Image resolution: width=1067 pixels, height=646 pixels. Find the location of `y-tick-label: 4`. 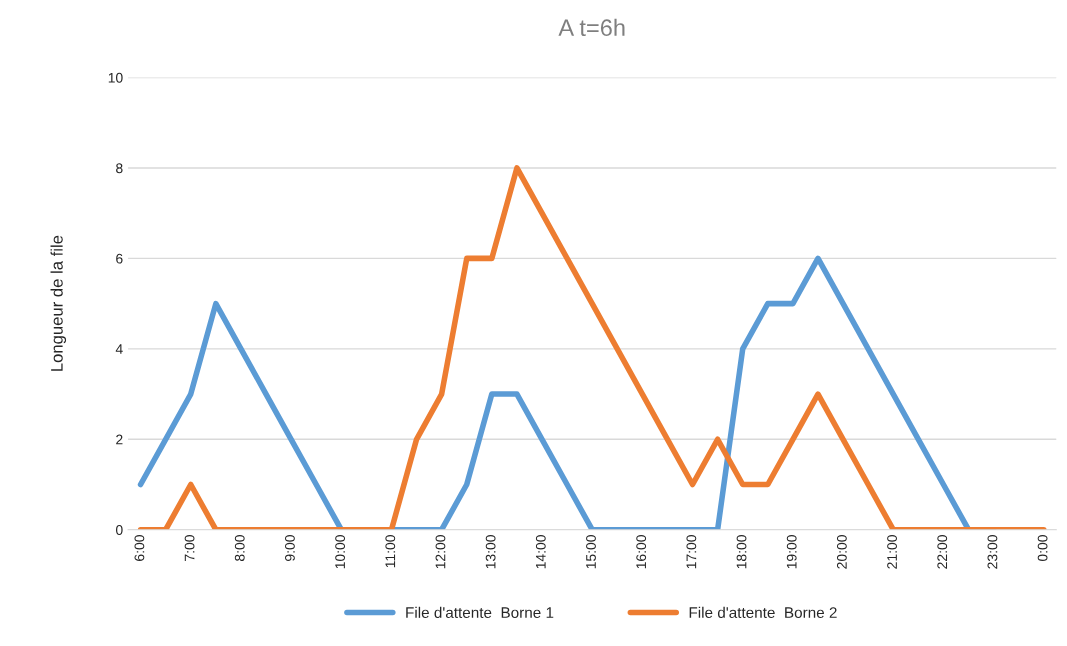

y-tick-label: 4 is located at coordinates (119, 349).